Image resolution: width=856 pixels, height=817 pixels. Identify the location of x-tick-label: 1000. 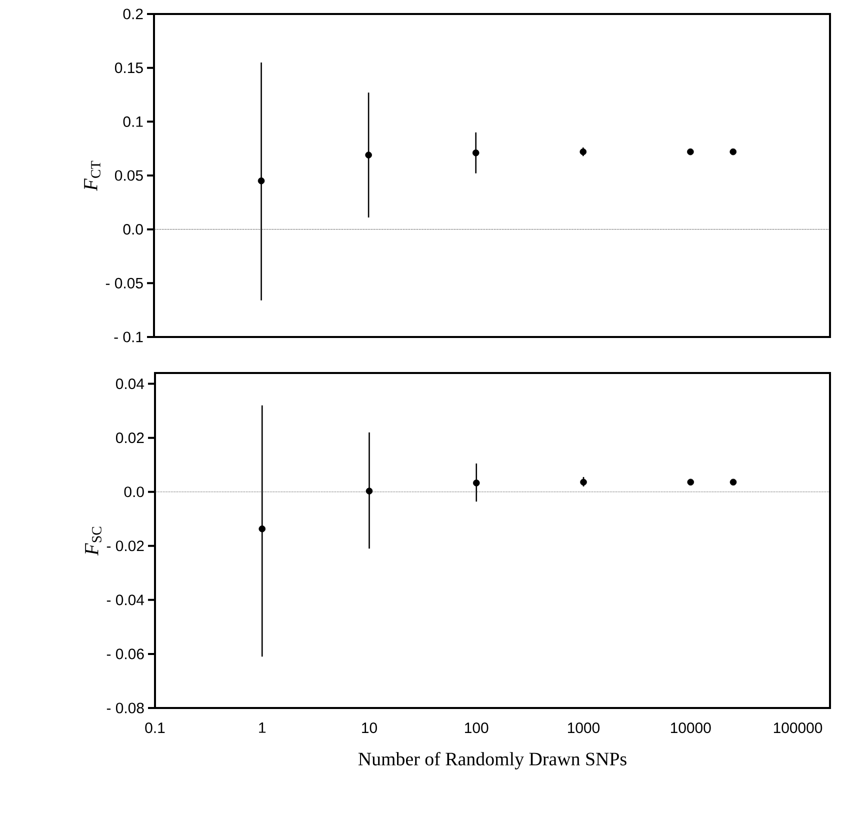
(584, 728).